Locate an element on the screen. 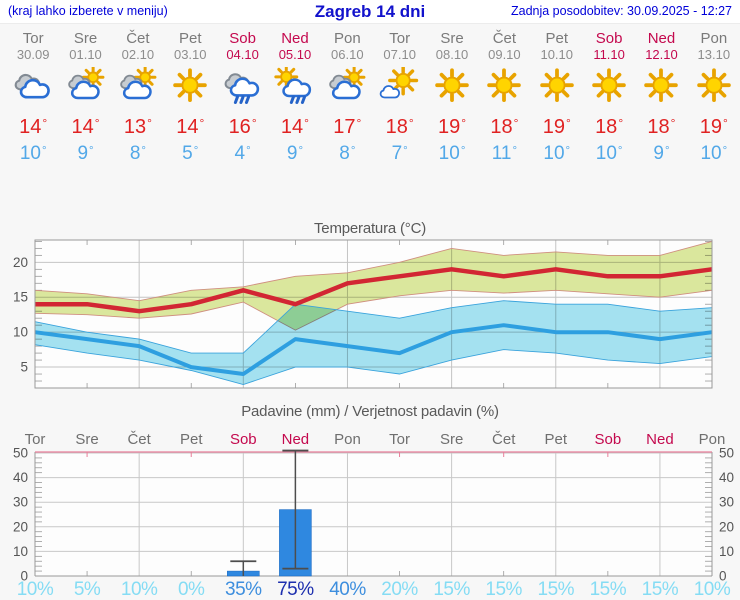 The image size is (740, 600). cloudy-icon is located at coordinates (33, 86).